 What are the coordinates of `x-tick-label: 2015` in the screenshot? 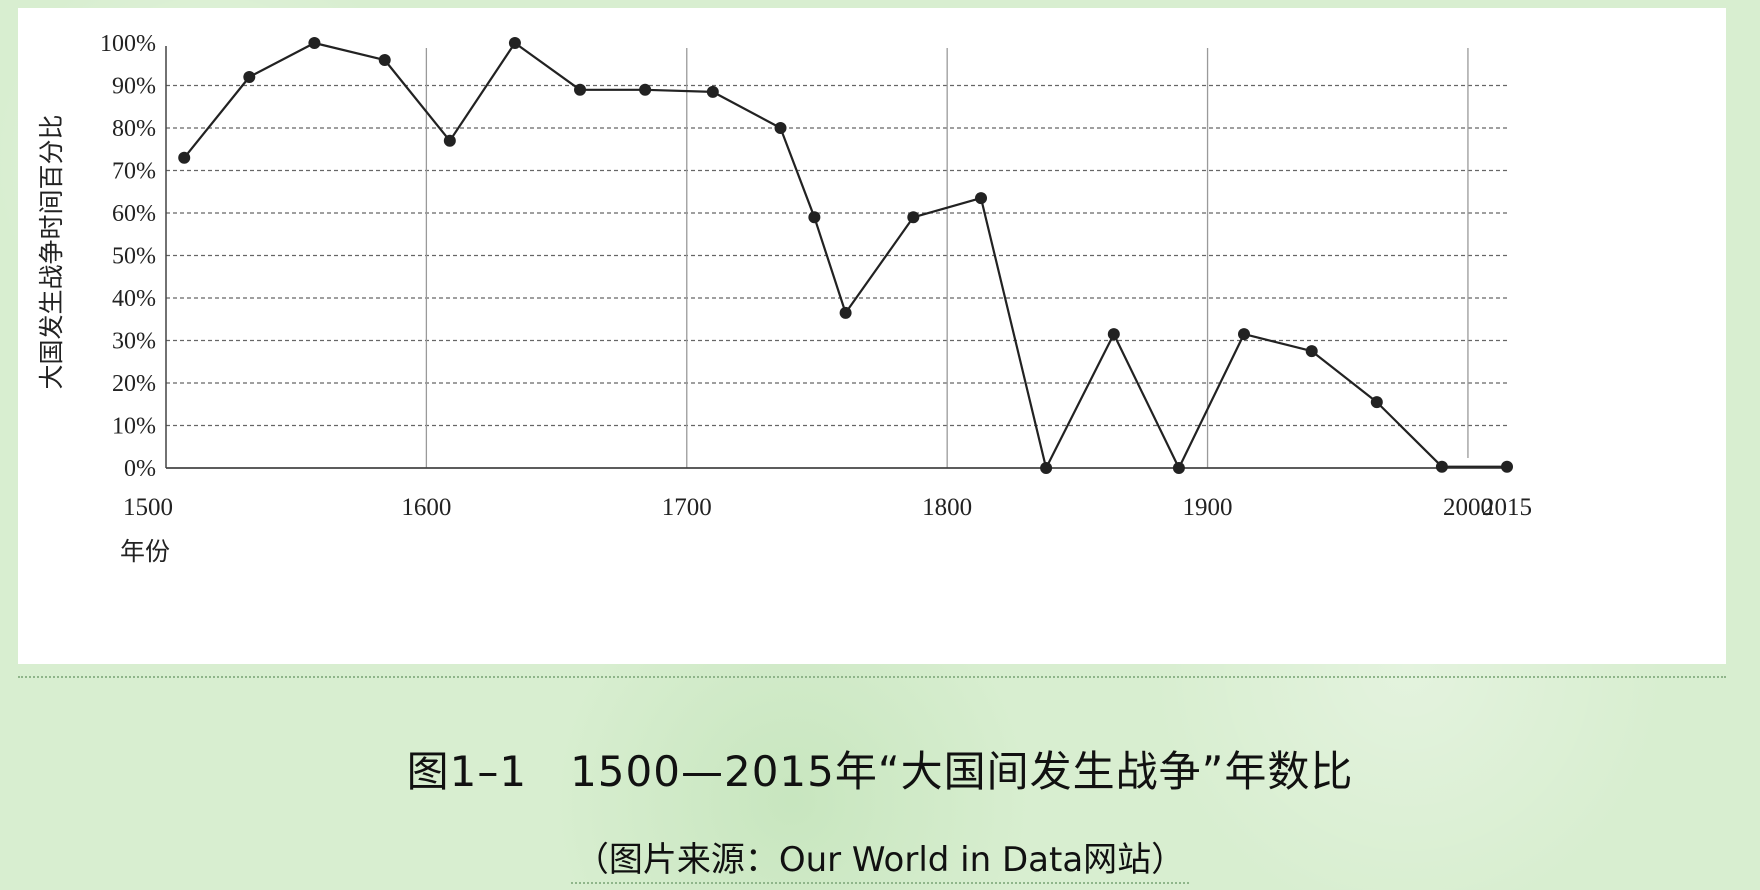 It's located at (1507, 507).